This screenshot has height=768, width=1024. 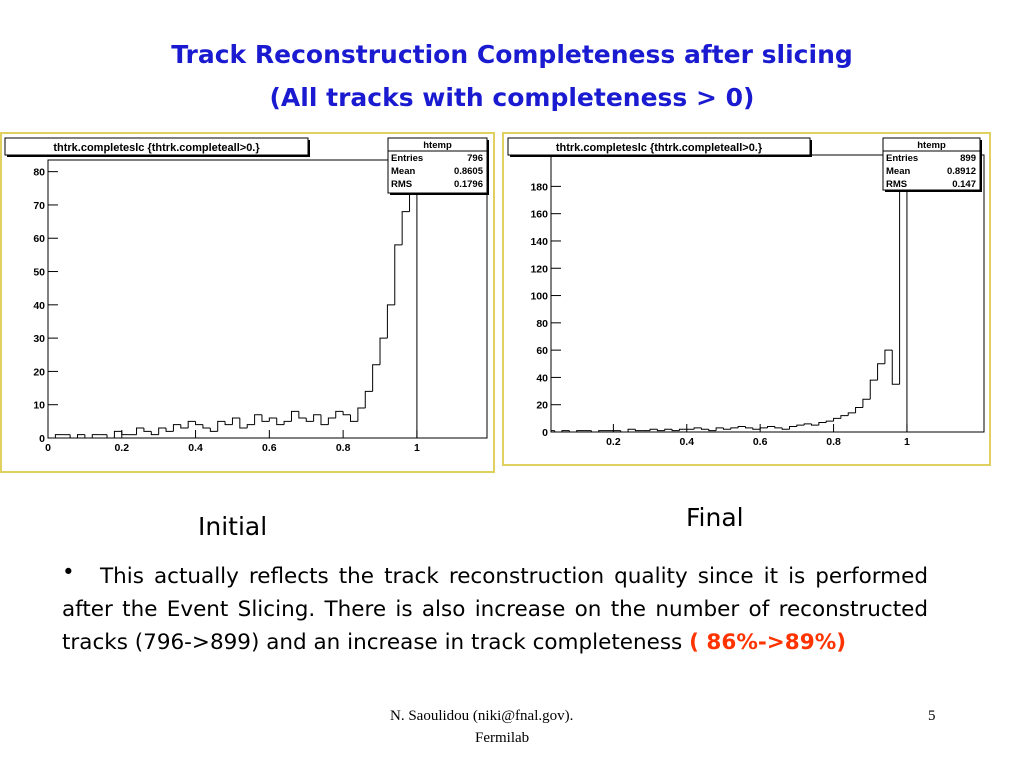 I want to click on stats-title: htemp, so click(x=437, y=145).